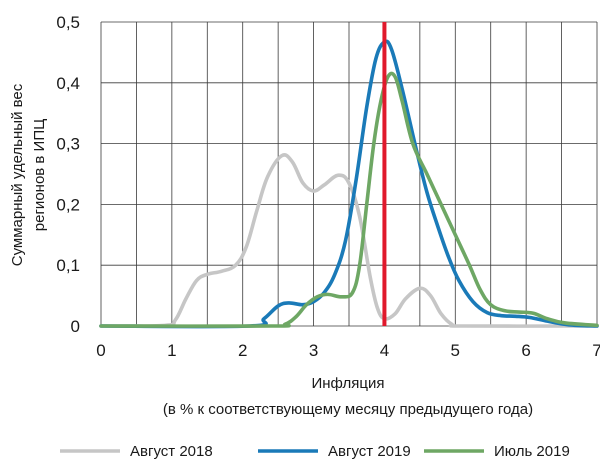 The image size is (600, 461). What do you see at coordinates (171, 350) in the screenshot?
I see `x-tick-label: 1` at bounding box center [171, 350].